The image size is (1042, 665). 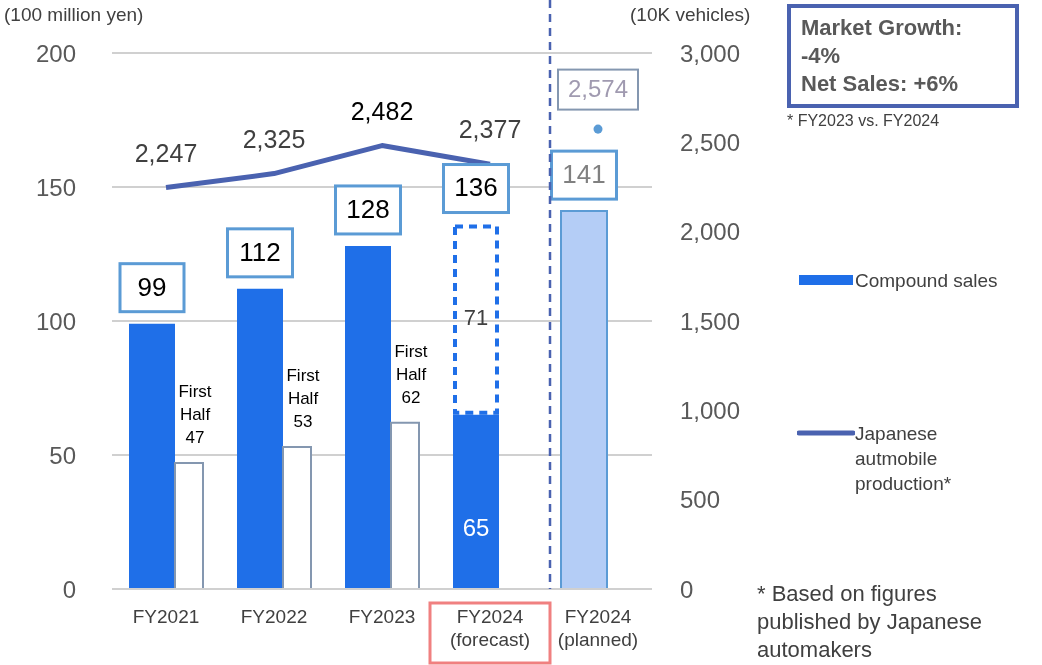 What do you see at coordinates (710, 410) in the screenshot?
I see `y2-tick-label: 1,000` at bounding box center [710, 410].